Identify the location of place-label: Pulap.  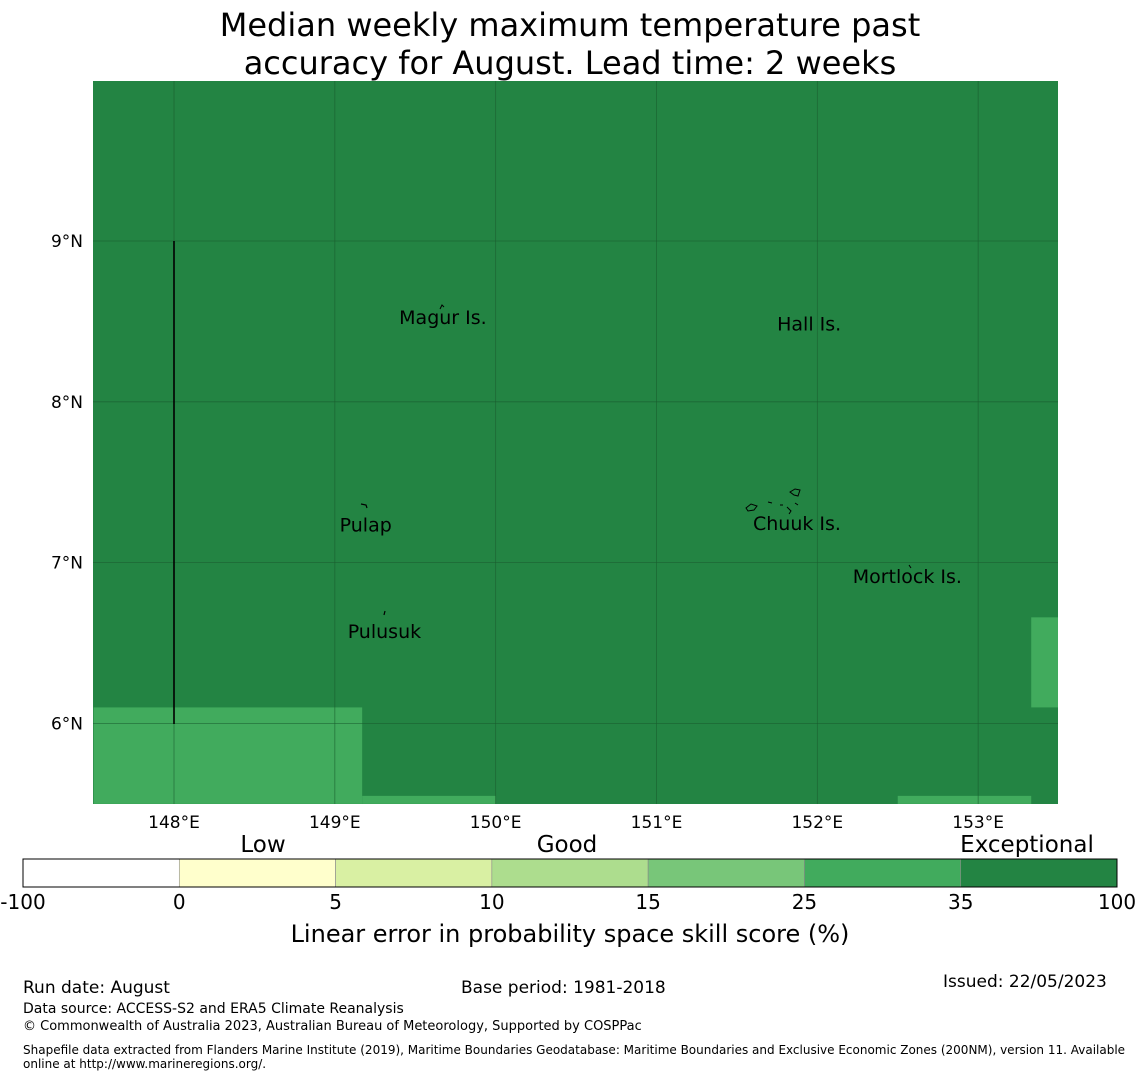
(366, 526).